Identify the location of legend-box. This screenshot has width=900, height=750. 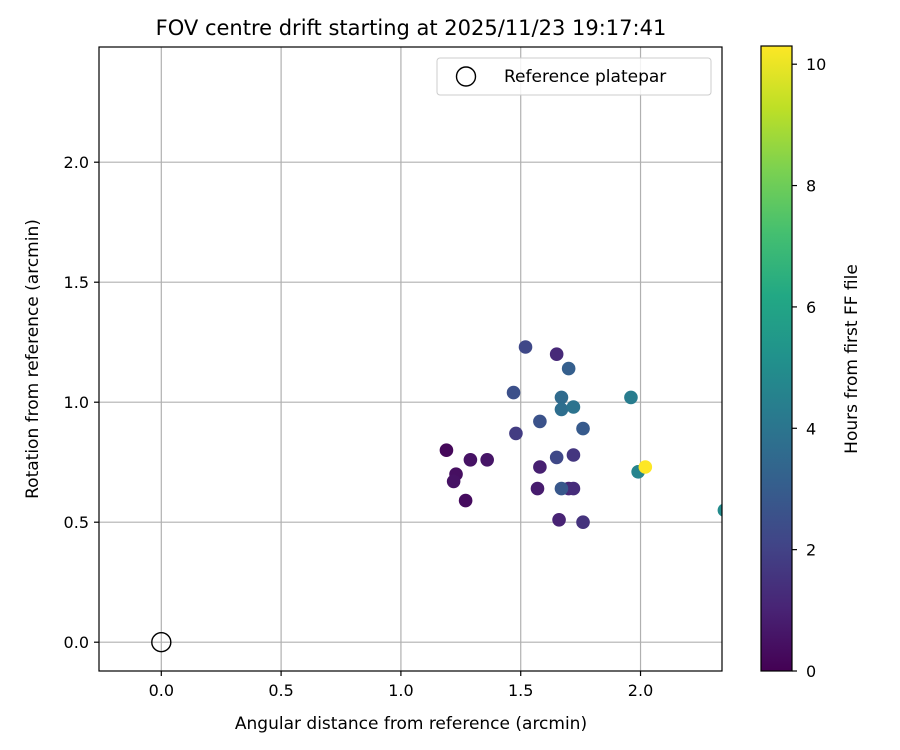
(574, 76).